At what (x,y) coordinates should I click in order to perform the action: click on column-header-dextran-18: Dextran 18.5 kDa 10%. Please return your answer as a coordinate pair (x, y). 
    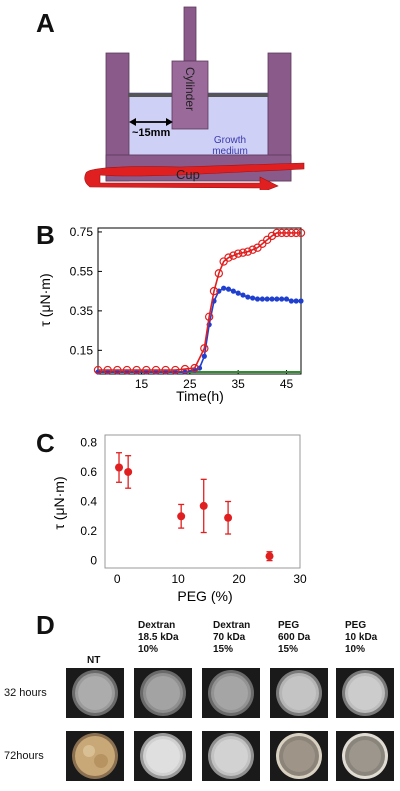
    Looking at the image, I should click on (158, 637).